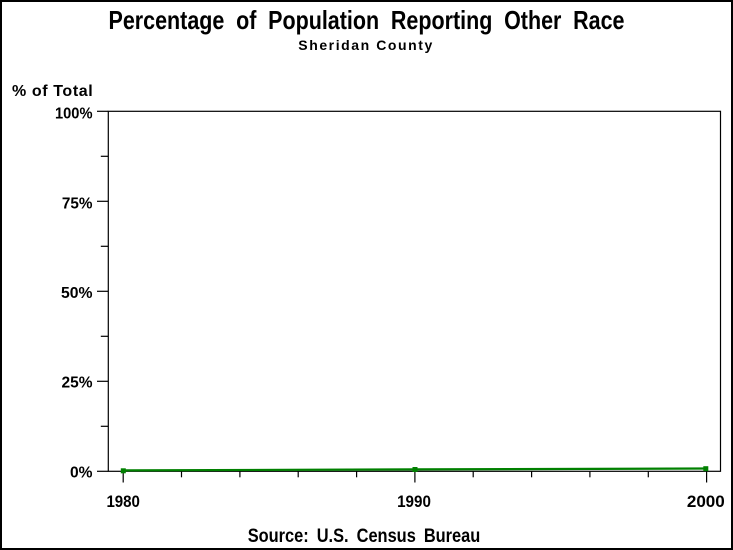  What do you see at coordinates (77, 293) in the screenshot?
I see `svg-text: 50%` at bounding box center [77, 293].